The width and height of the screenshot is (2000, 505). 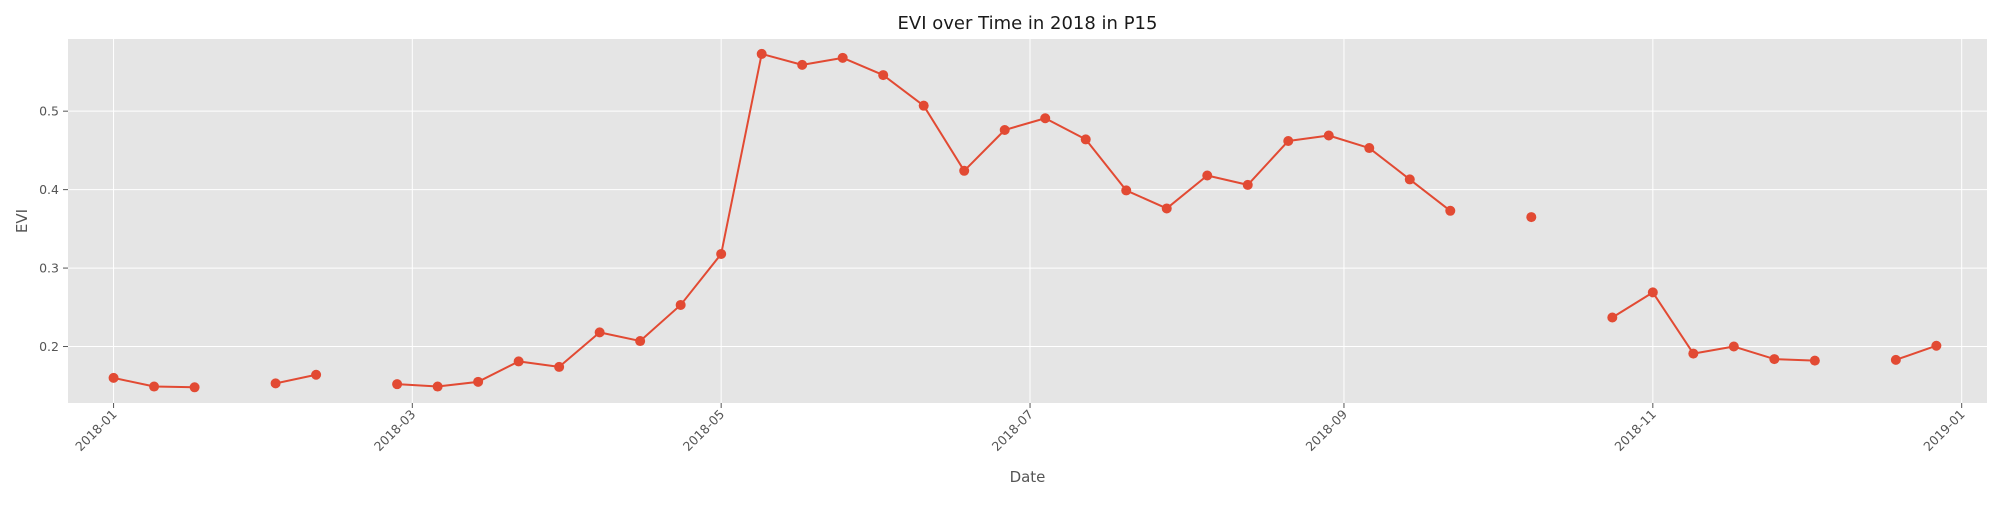 I want to click on x-tick-label: 2019-01, so click(x=1944, y=431).